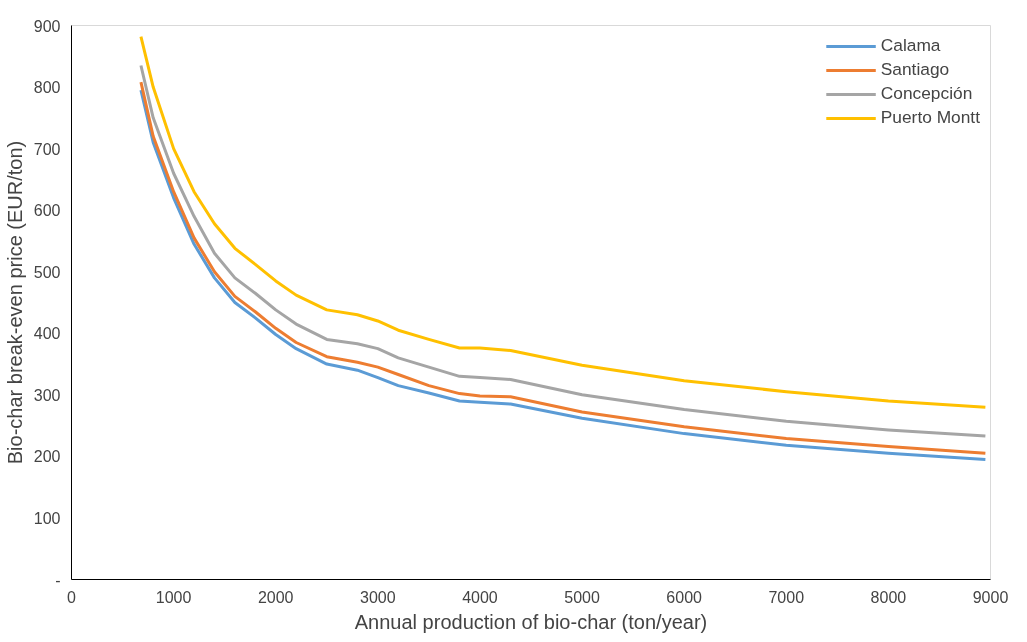  I want to click on x-tick-label: 5000, so click(582, 597).